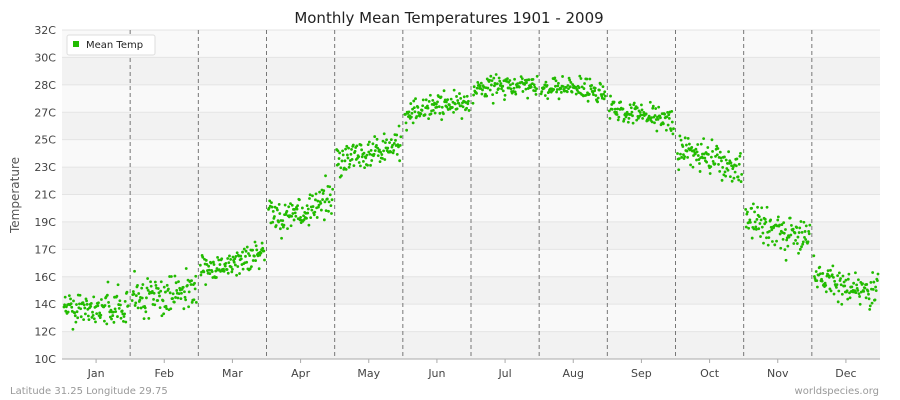 The width and height of the screenshot is (900, 400). I want to click on y-tick-label: 25C, so click(45, 140).